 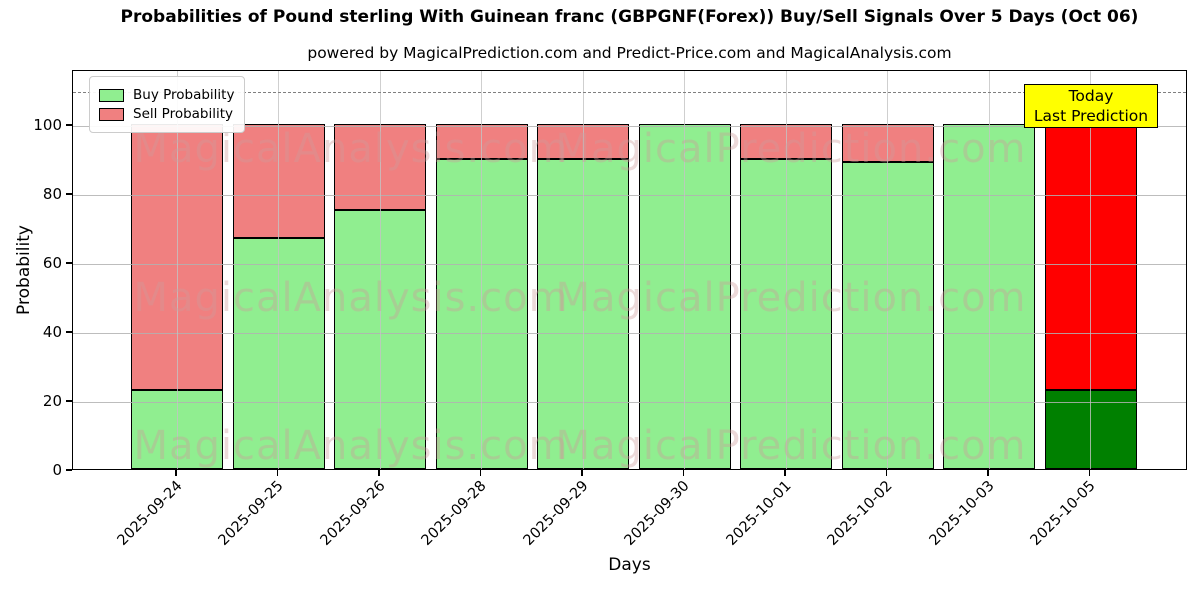 What do you see at coordinates (150, 513) in the screenshot?
I see `x-tick-label-text: 2025-09-24` at bounding box center [150, 513].